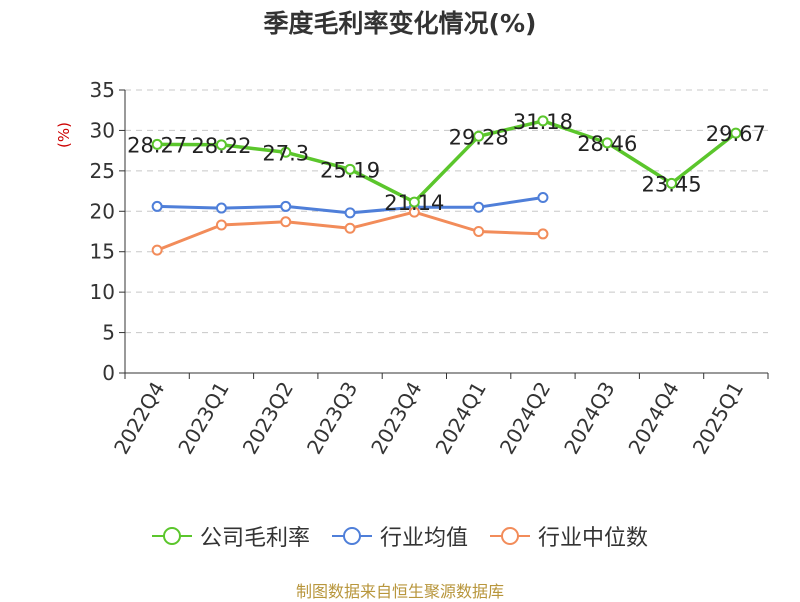  I want to click on legend-label-industry-mean: 行业均值, so click(423, 538).